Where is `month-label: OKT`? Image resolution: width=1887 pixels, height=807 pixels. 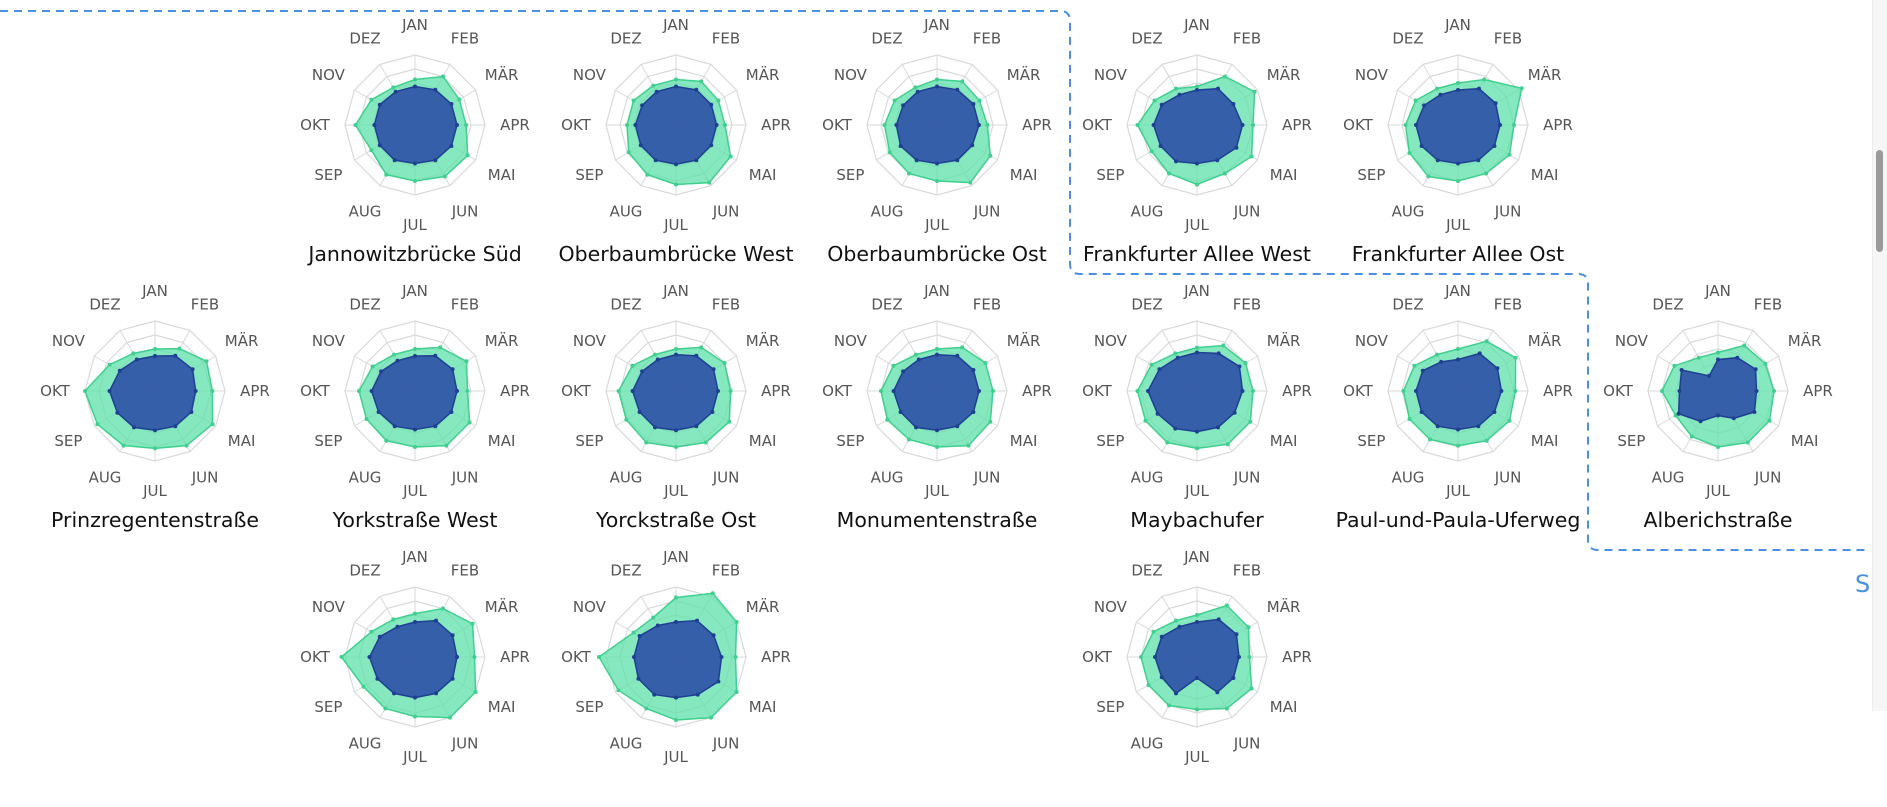
month-label: OKT is located at coordinates (55, 391).